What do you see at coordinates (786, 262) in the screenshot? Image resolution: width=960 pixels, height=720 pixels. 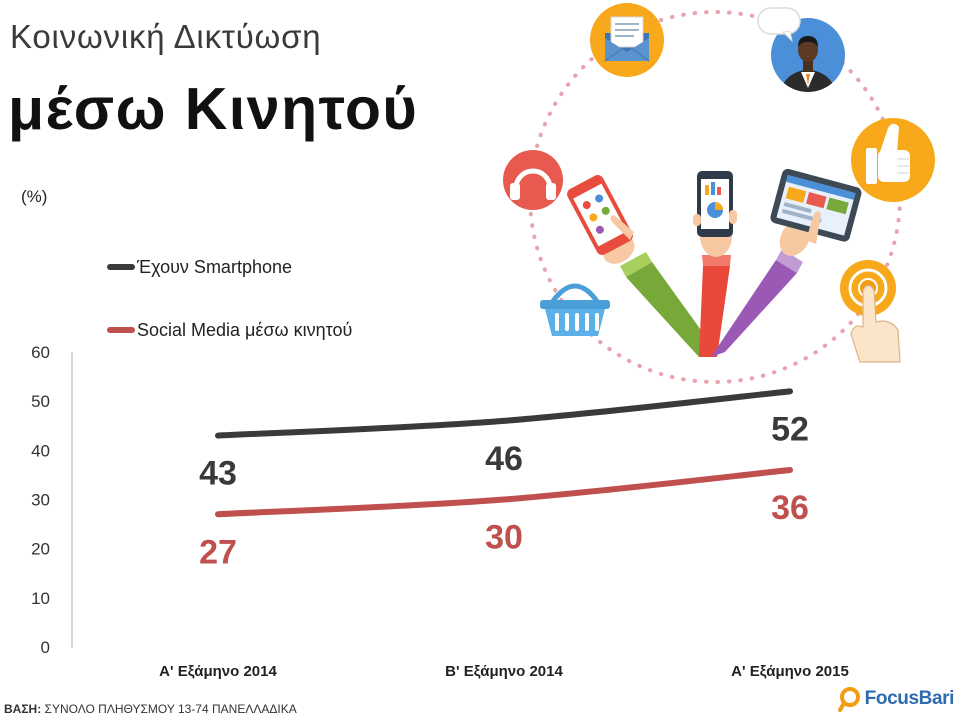 I see `hand-tablet-right` at bounding box center [786, 262].